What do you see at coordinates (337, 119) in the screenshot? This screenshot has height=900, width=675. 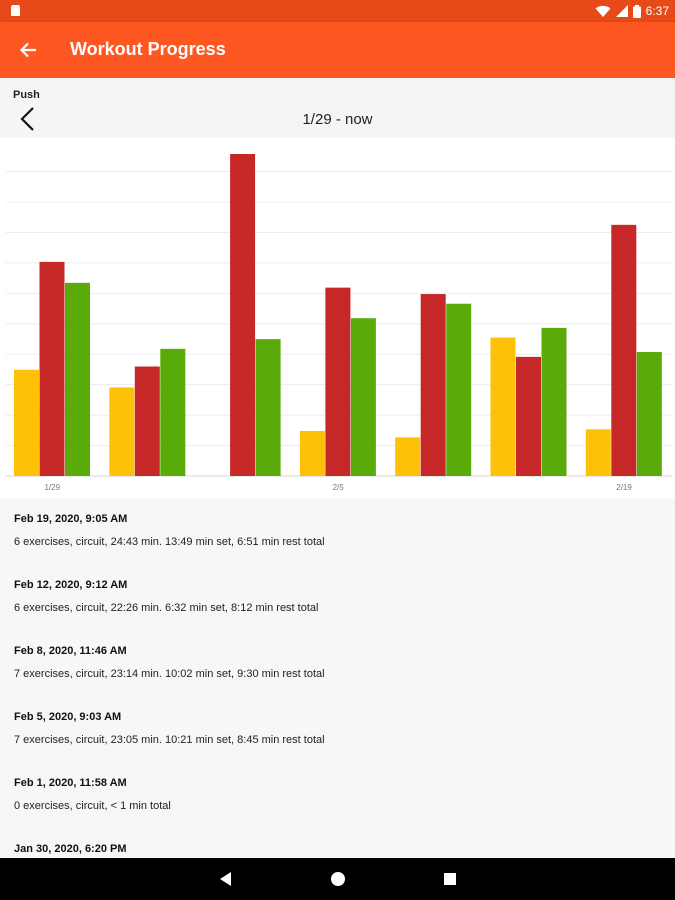 I see `date-range: 1/29 - now` at bounding box center [337, 119].